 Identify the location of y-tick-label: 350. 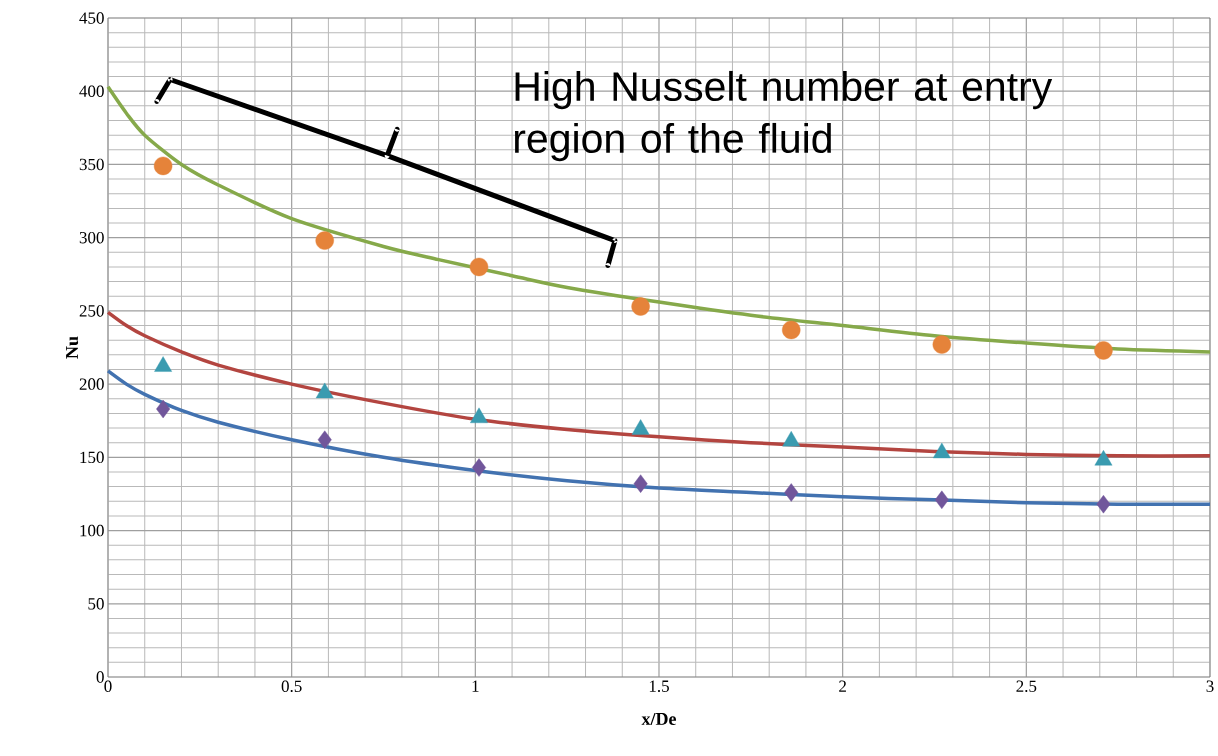
(91, 164).